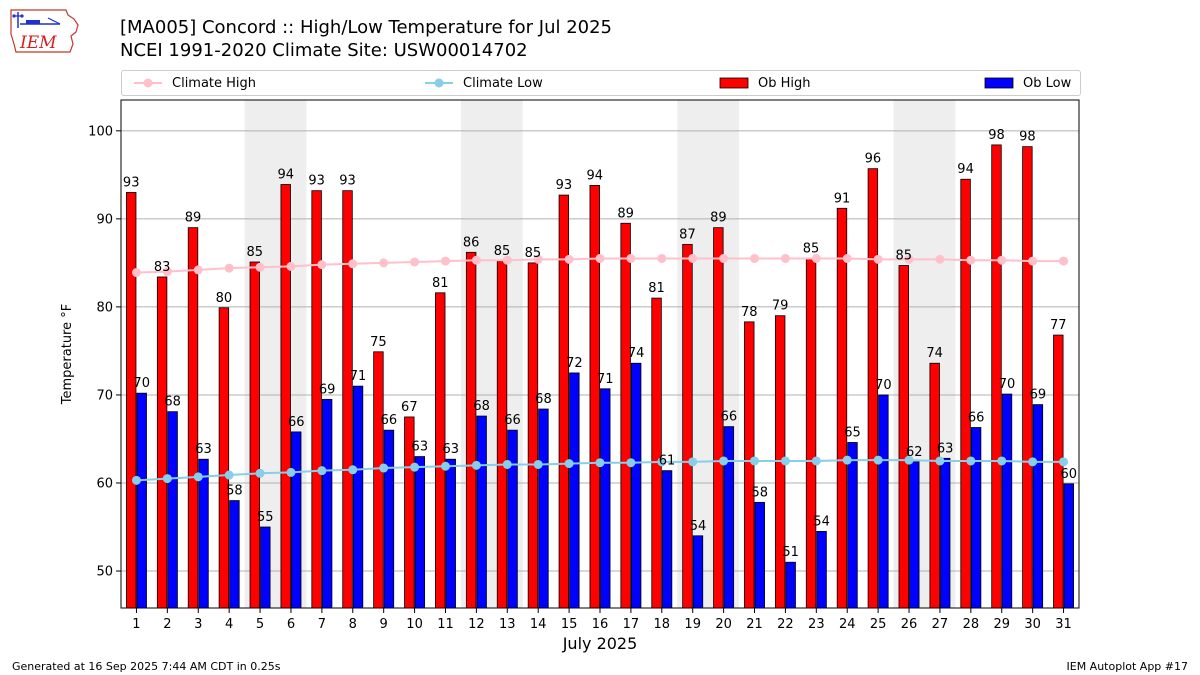  I want to click on ob-low-label: 70, so click(883, 385).